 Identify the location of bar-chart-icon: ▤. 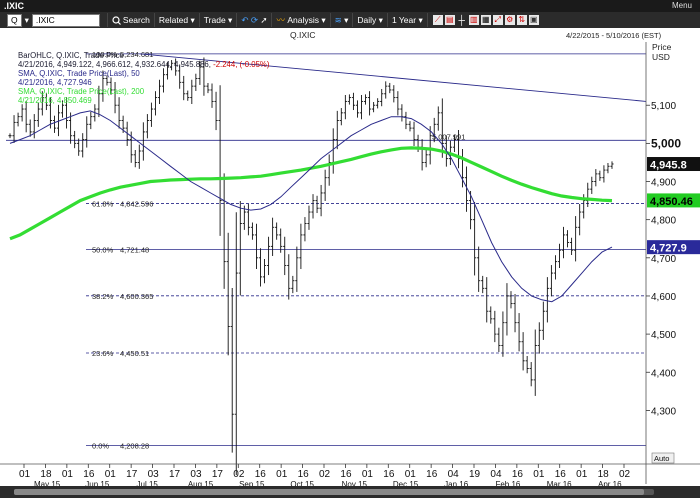
(449, 20).